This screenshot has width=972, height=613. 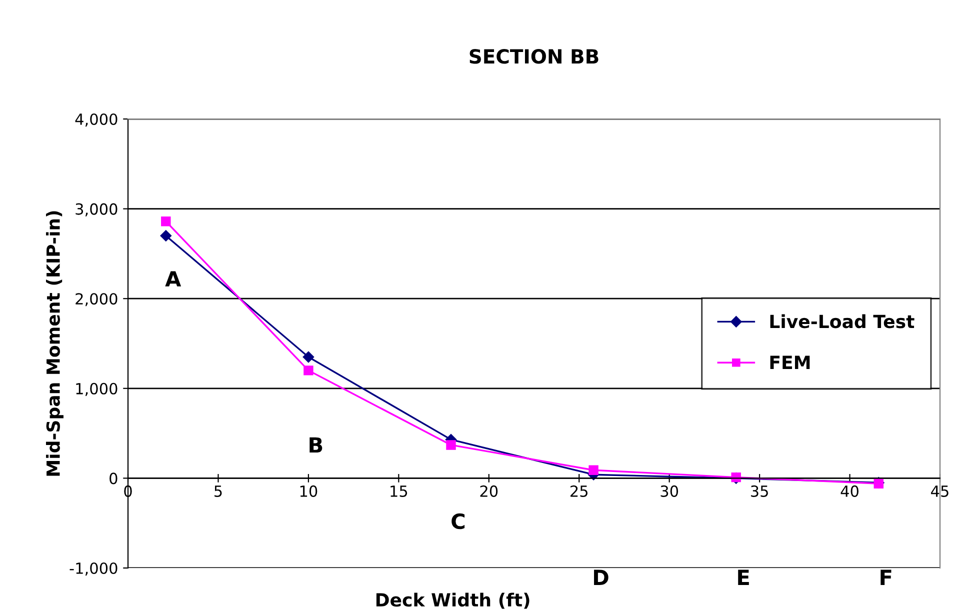 I want to click on annotation: A, so click(x=173, y=278).